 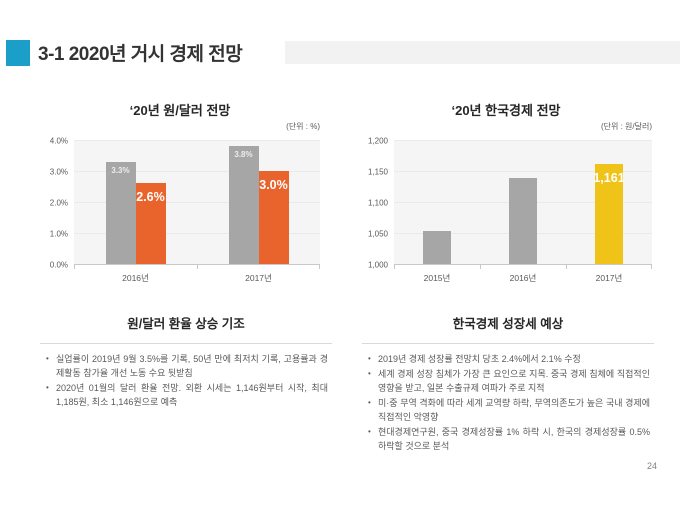 I want to click on chart-body: 1,000 1,050 1,100 1,150 1,200 1,161, so click(x=506, y=203).